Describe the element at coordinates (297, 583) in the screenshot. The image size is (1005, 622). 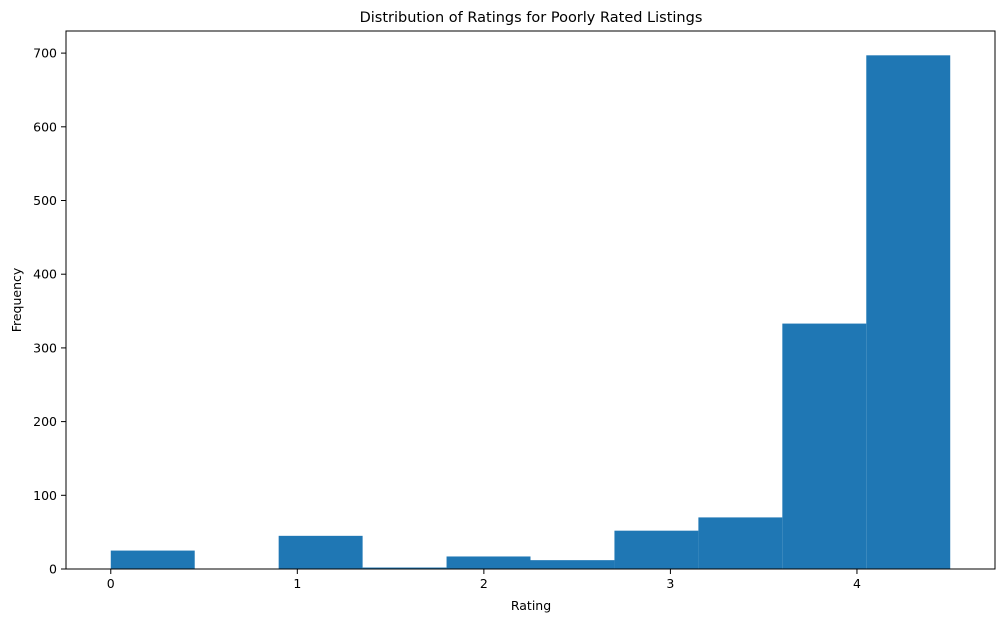
I see `x-tick-label-1: 1` at that location.